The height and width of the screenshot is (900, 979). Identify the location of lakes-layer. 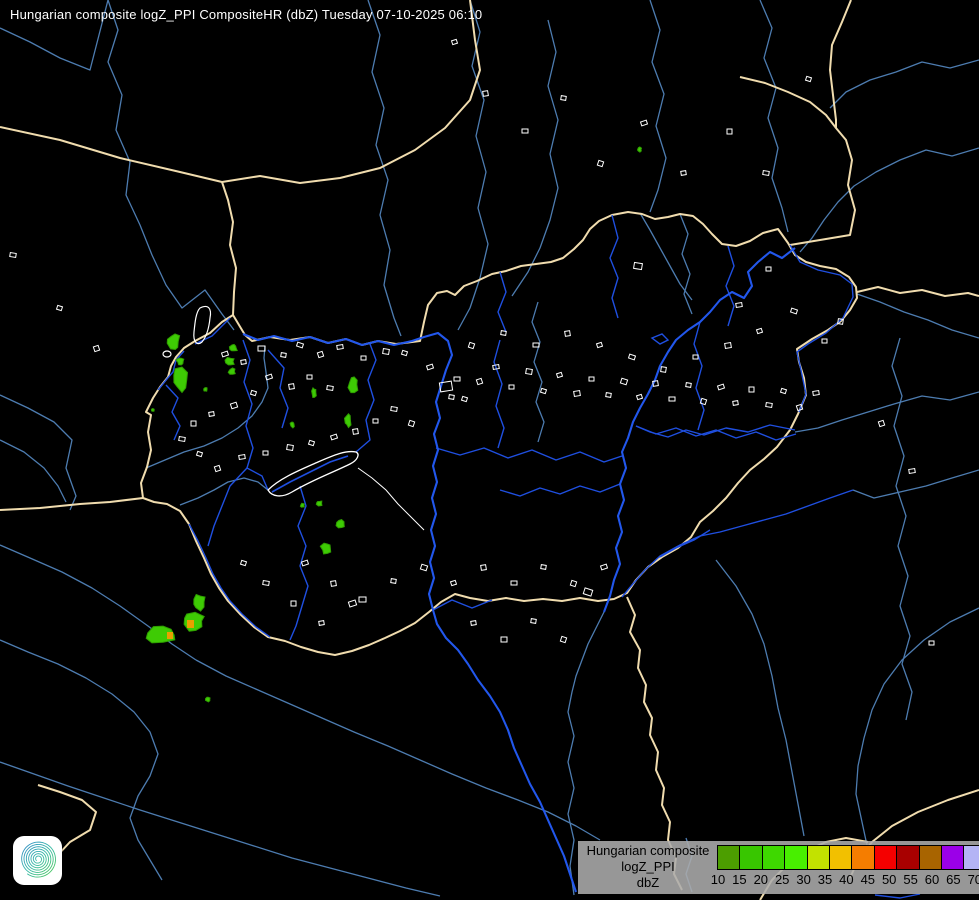
(416, 418).